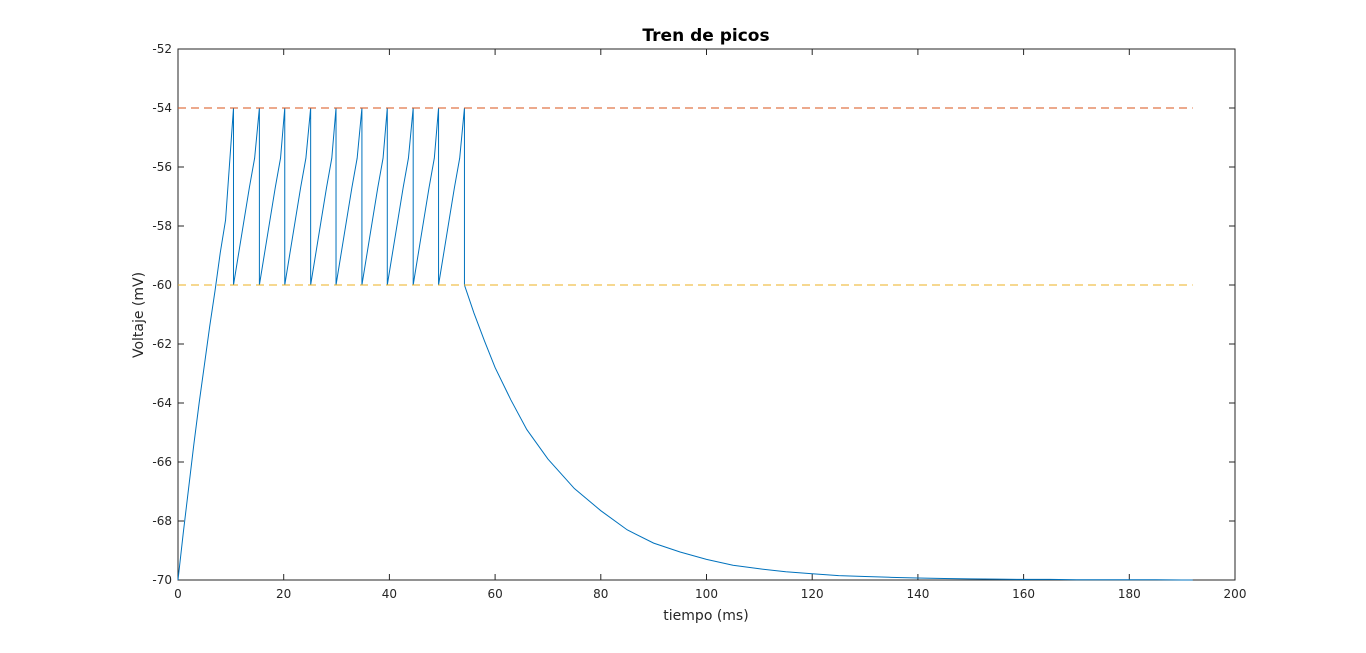 Image resolution: width=1366 pixels, height=653 pixels. Describe the element at coordinates (812, 594) in the screenshot. I see `x-tick-label: 120` at that location.